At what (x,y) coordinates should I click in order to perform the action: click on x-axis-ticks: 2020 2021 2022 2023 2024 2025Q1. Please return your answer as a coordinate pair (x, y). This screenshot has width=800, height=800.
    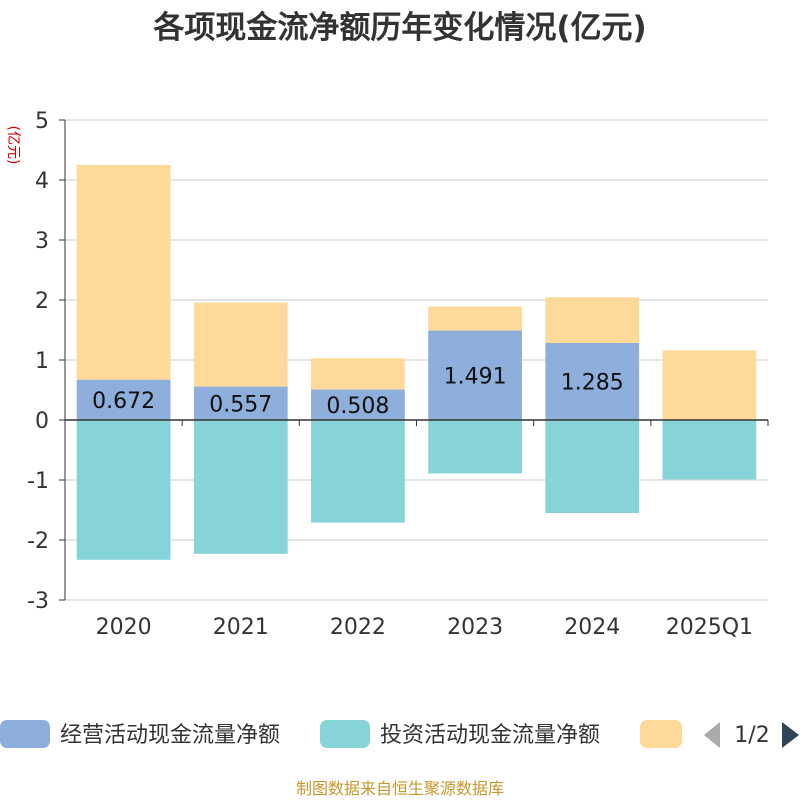
    Looking at the image, I should click on (424, 627).